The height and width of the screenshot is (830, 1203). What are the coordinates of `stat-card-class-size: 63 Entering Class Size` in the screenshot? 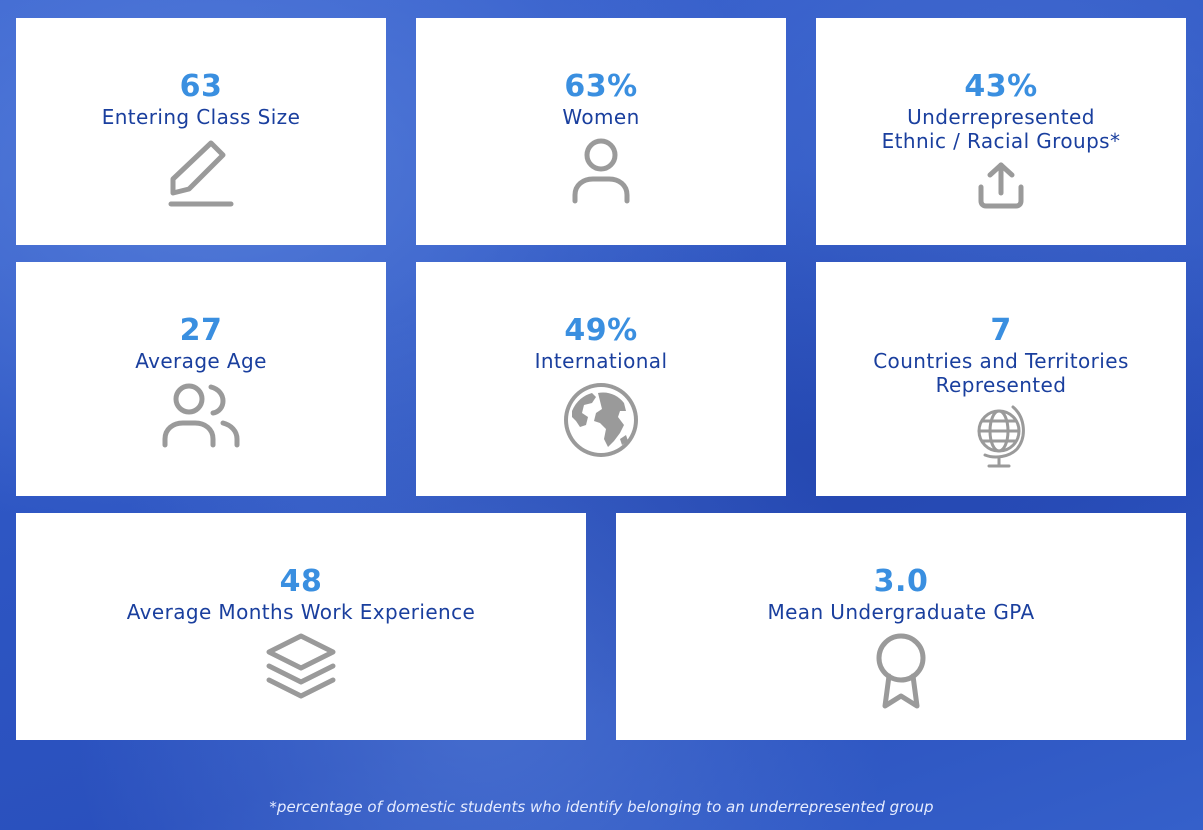 It's located at (201, 131).